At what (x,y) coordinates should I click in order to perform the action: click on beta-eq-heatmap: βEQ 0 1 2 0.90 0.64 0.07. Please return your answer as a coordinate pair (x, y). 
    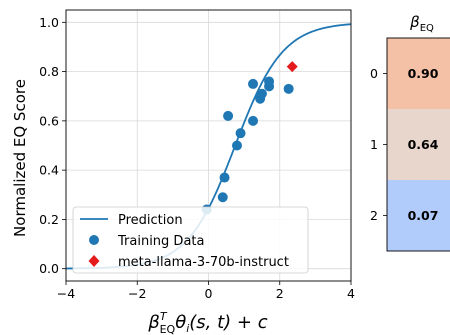
    Looking at the image, I should click on (410, 132).